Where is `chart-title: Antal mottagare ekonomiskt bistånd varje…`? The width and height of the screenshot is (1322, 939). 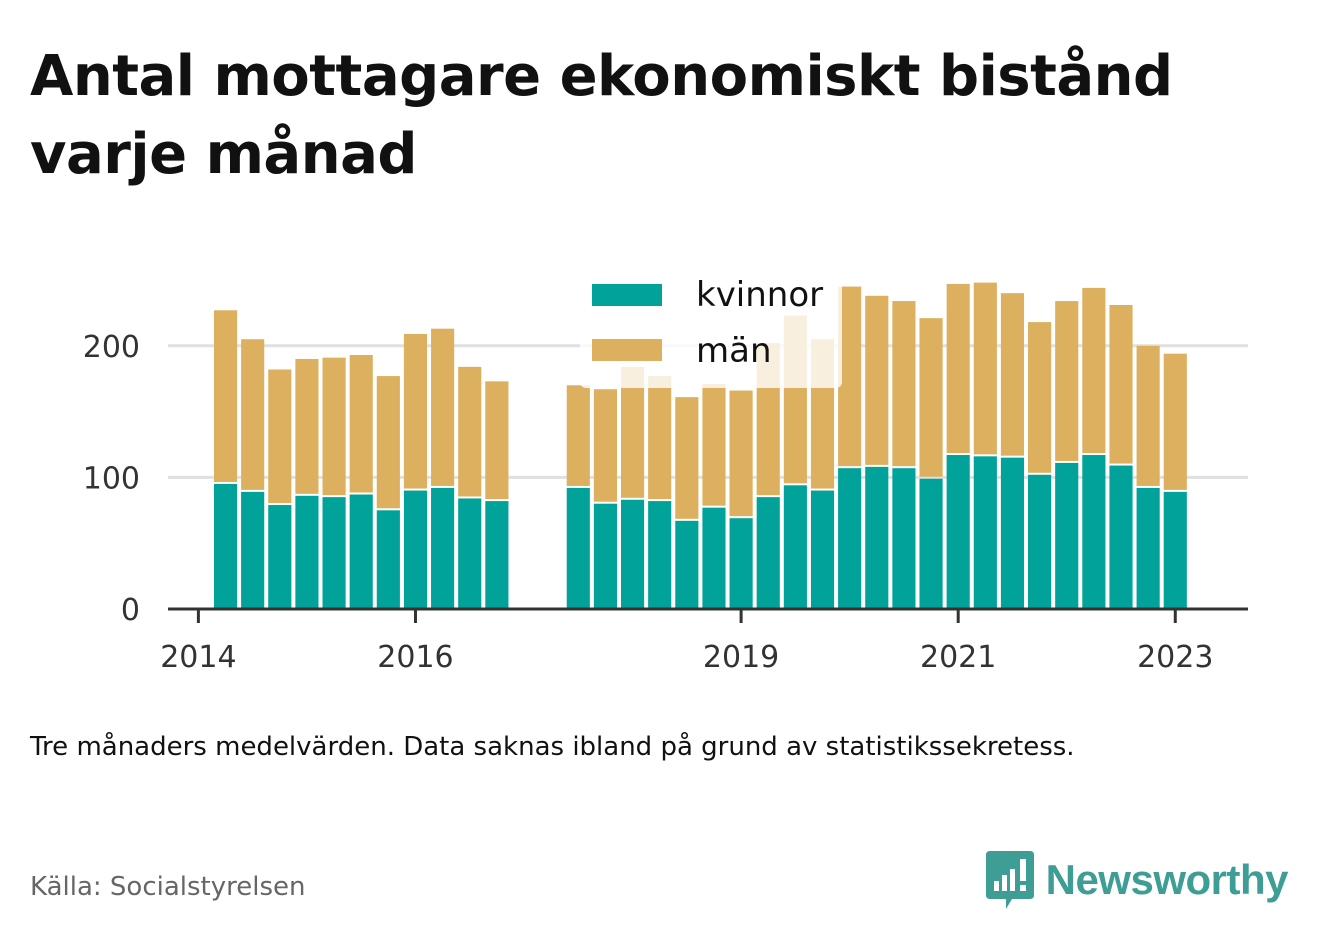 chart-title: Antal mottagare ekonomiskt bistånd varje… is located at coordinates (601, 115).